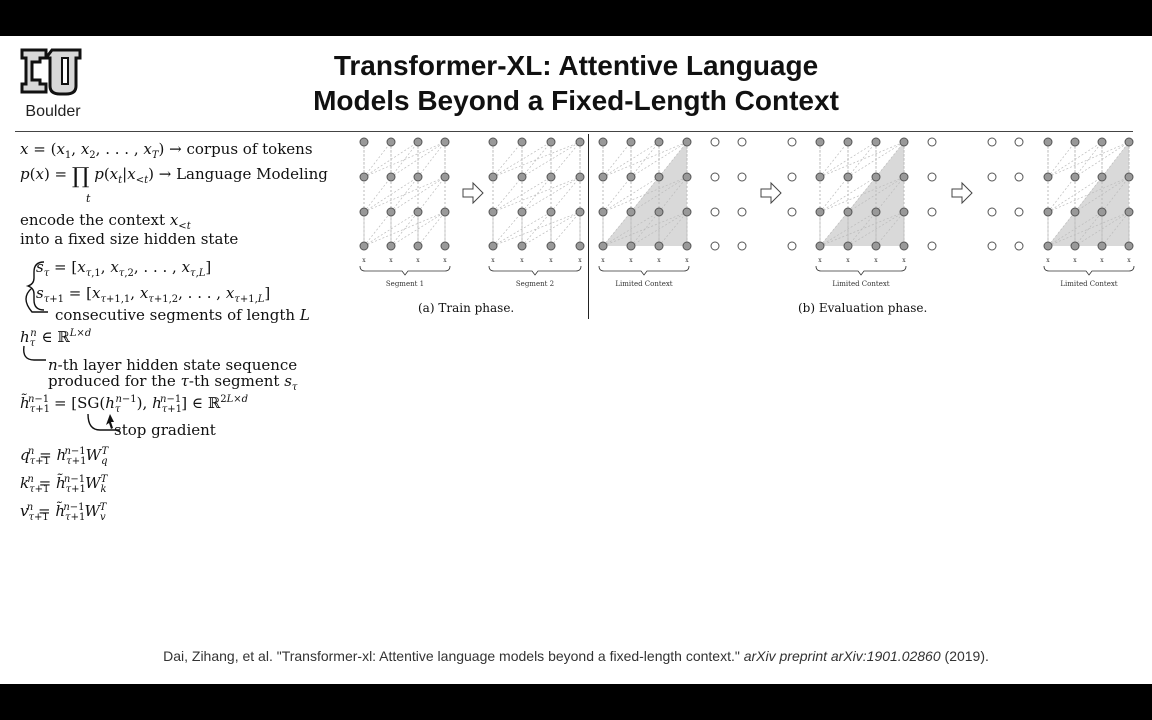 This screenshot has width=1152, height=720. What do you see at coordinates (588, 226) in the screenshot?
I see `phase-divider` at bounding box center [588, 226].